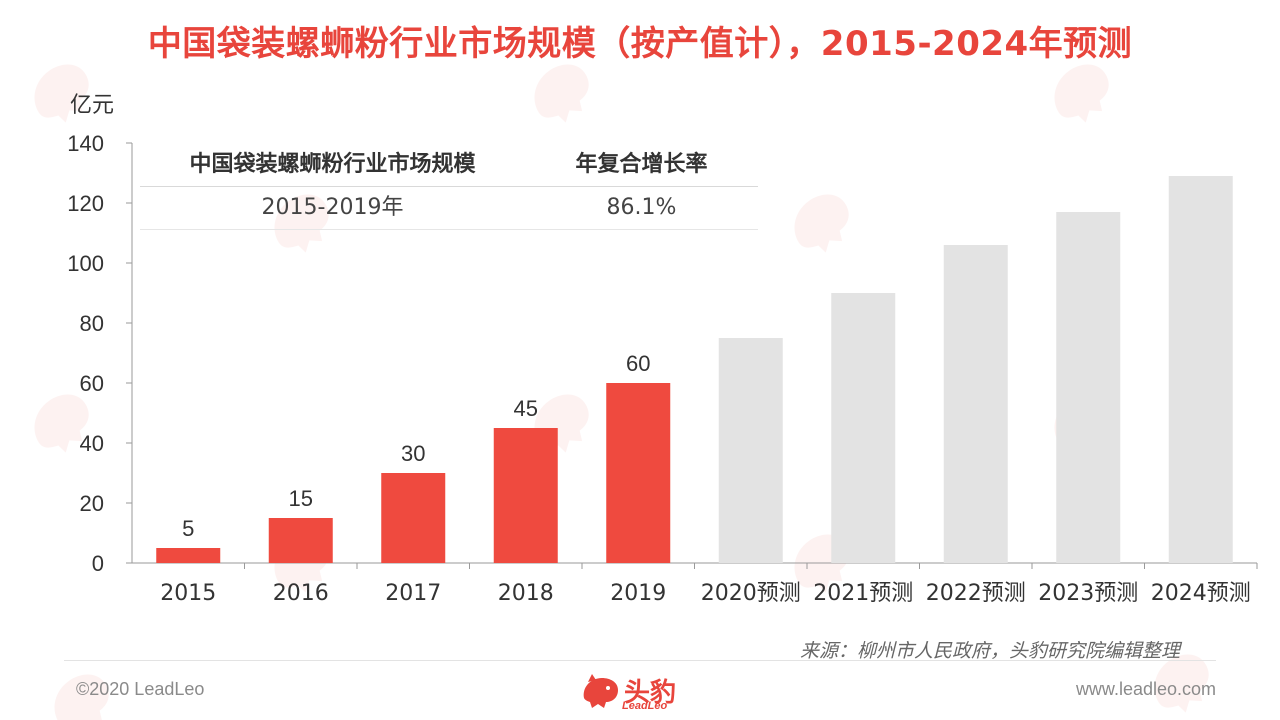  I want to click on y-tick-label: 0, so click(98, 563).